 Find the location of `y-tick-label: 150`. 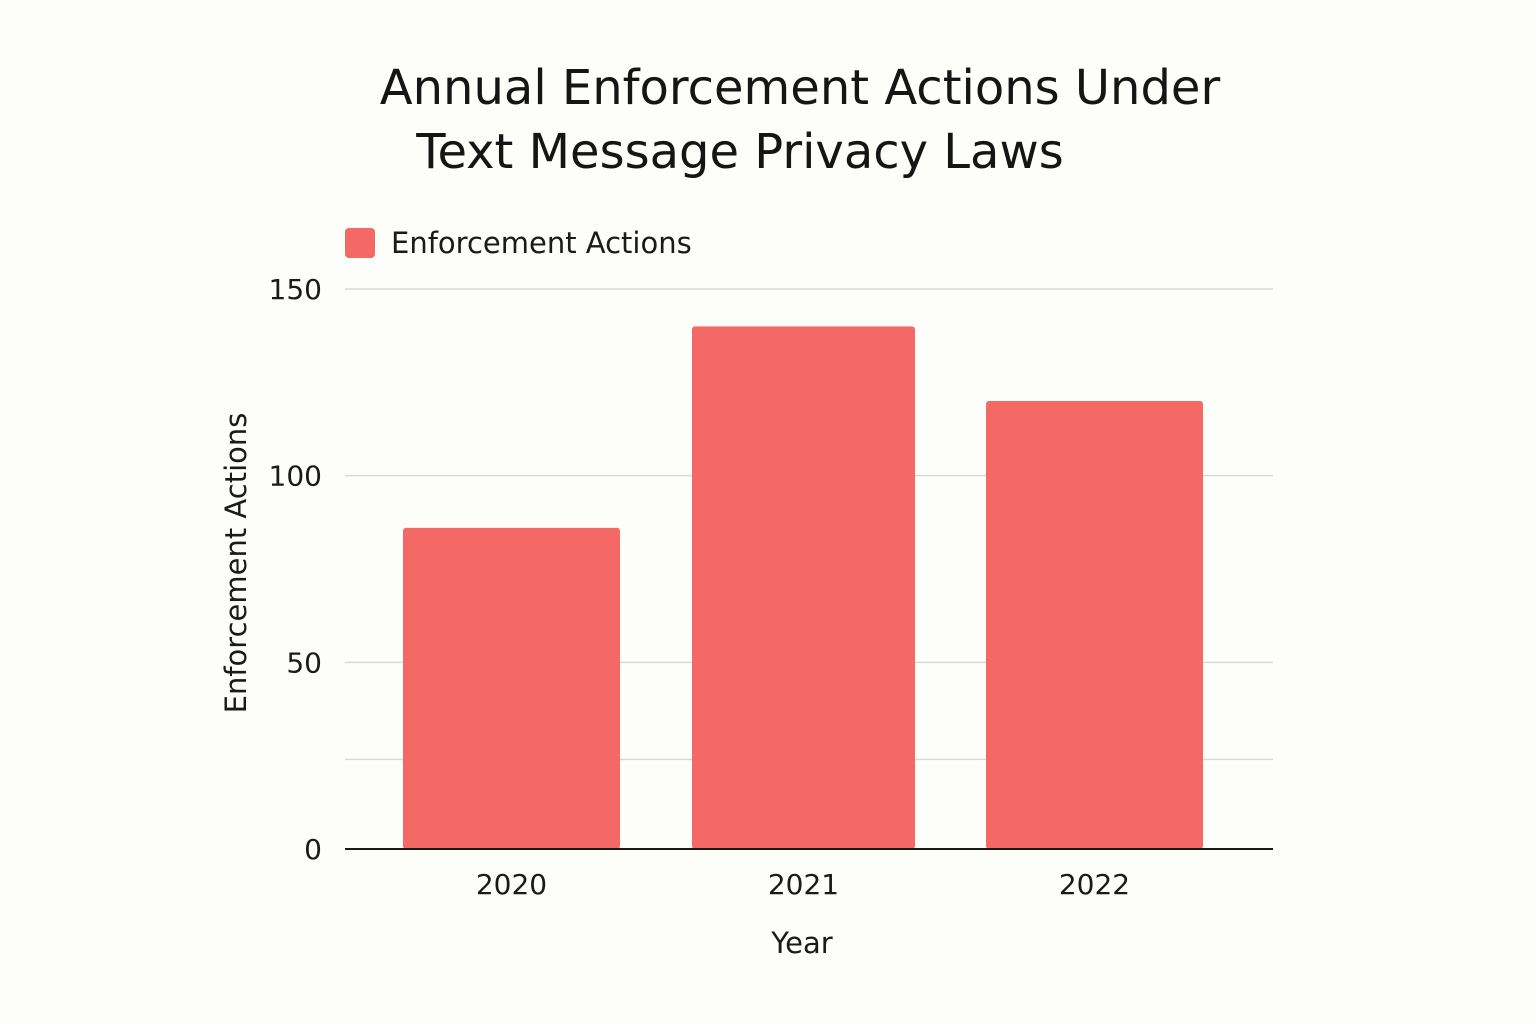

y-tick-label: 150 is located at coordinates (295, 289).